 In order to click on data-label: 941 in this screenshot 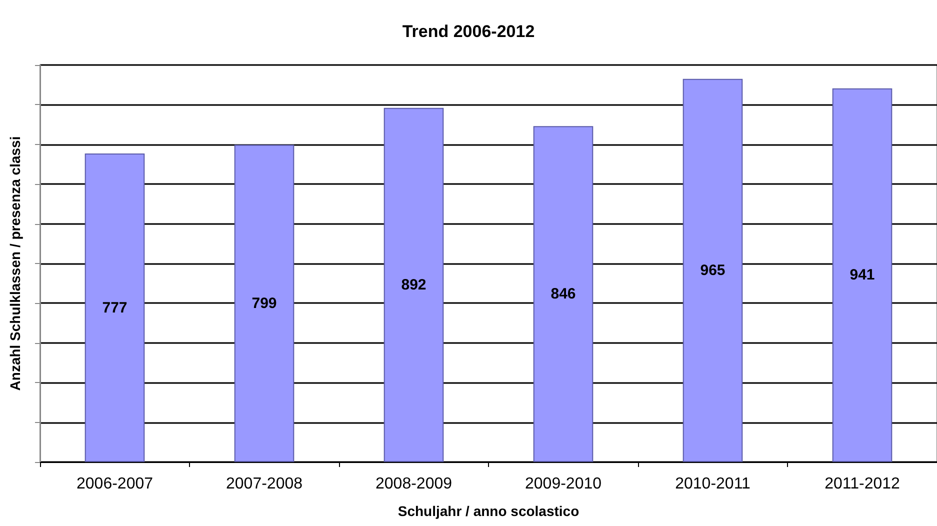, I will do `click(862, 275)`.